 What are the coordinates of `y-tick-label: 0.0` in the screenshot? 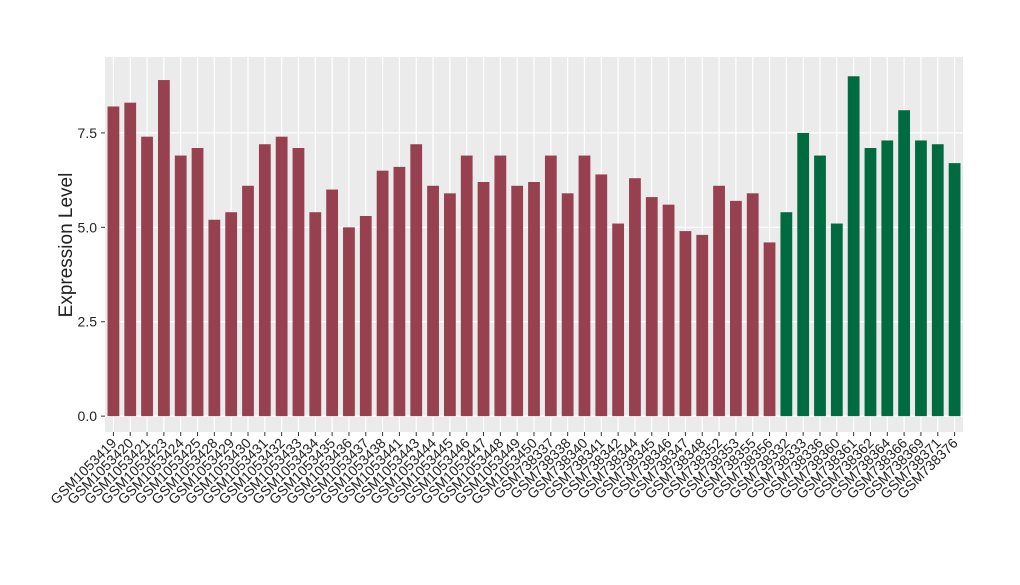 It's located at (88, 416).